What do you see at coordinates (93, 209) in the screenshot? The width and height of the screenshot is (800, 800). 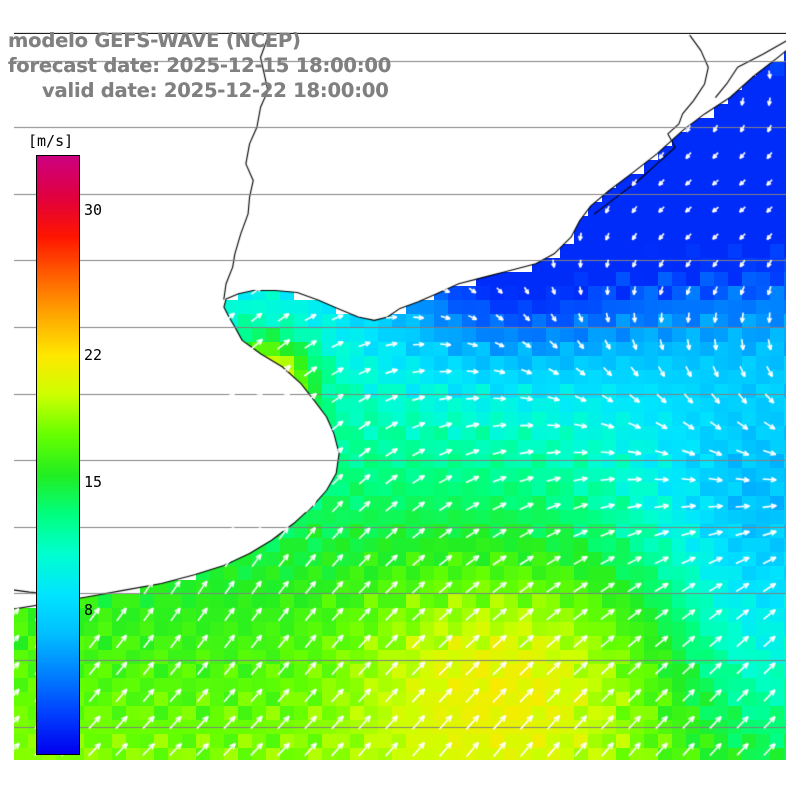 I see `colorbar-tick-30: 30` at bounding box center [93, 209].